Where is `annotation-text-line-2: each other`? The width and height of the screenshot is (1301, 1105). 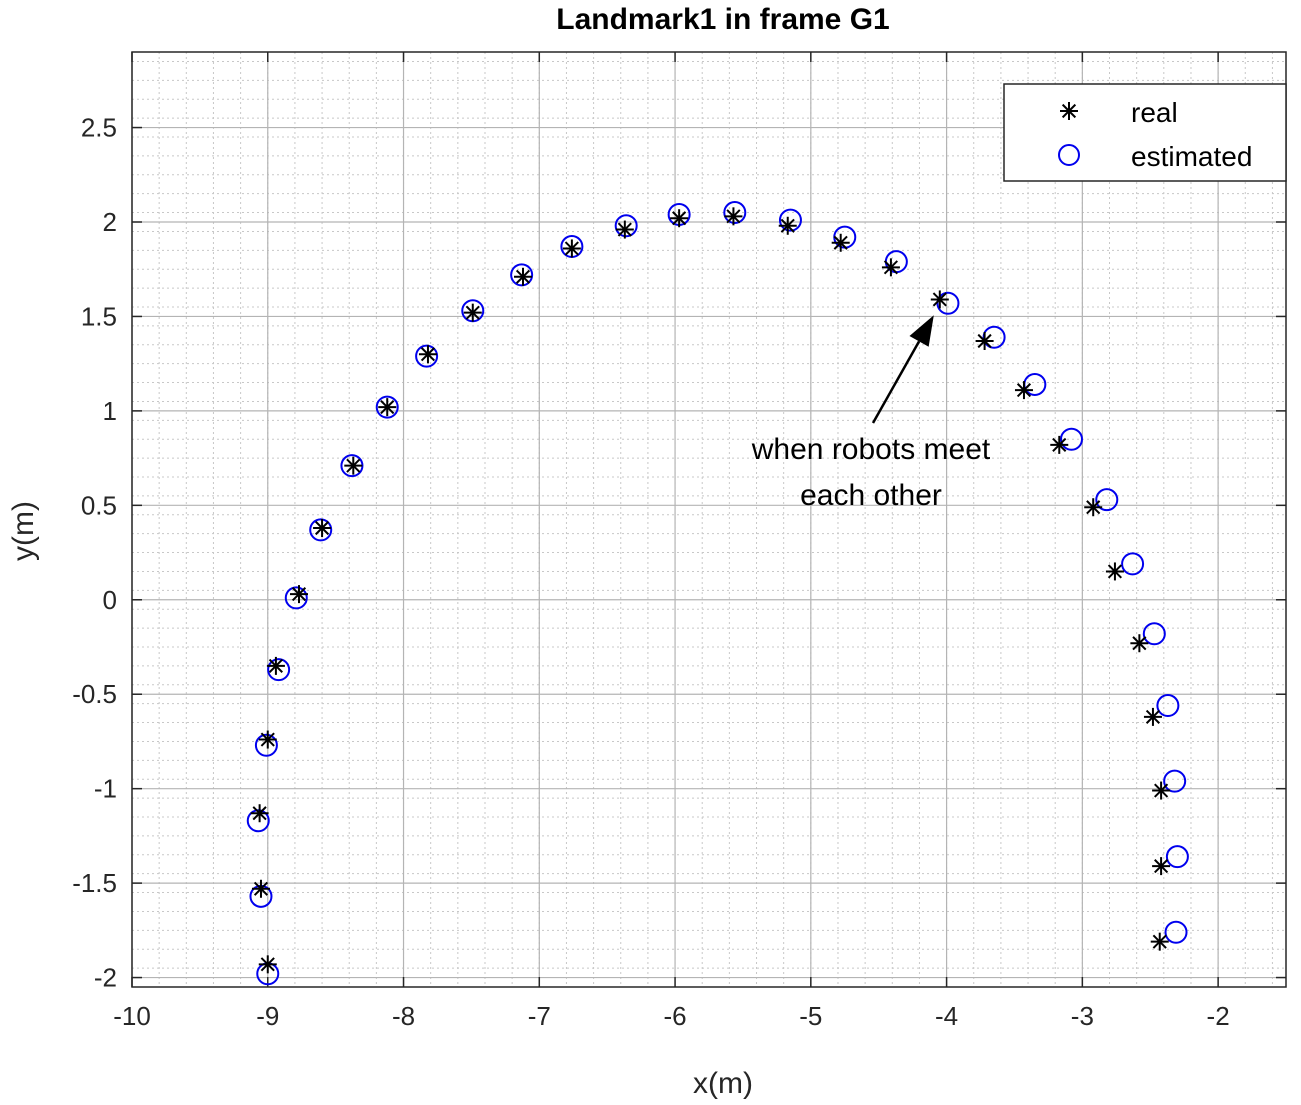 annotation-text-line-2: each other is located at coordinates (871, 495).